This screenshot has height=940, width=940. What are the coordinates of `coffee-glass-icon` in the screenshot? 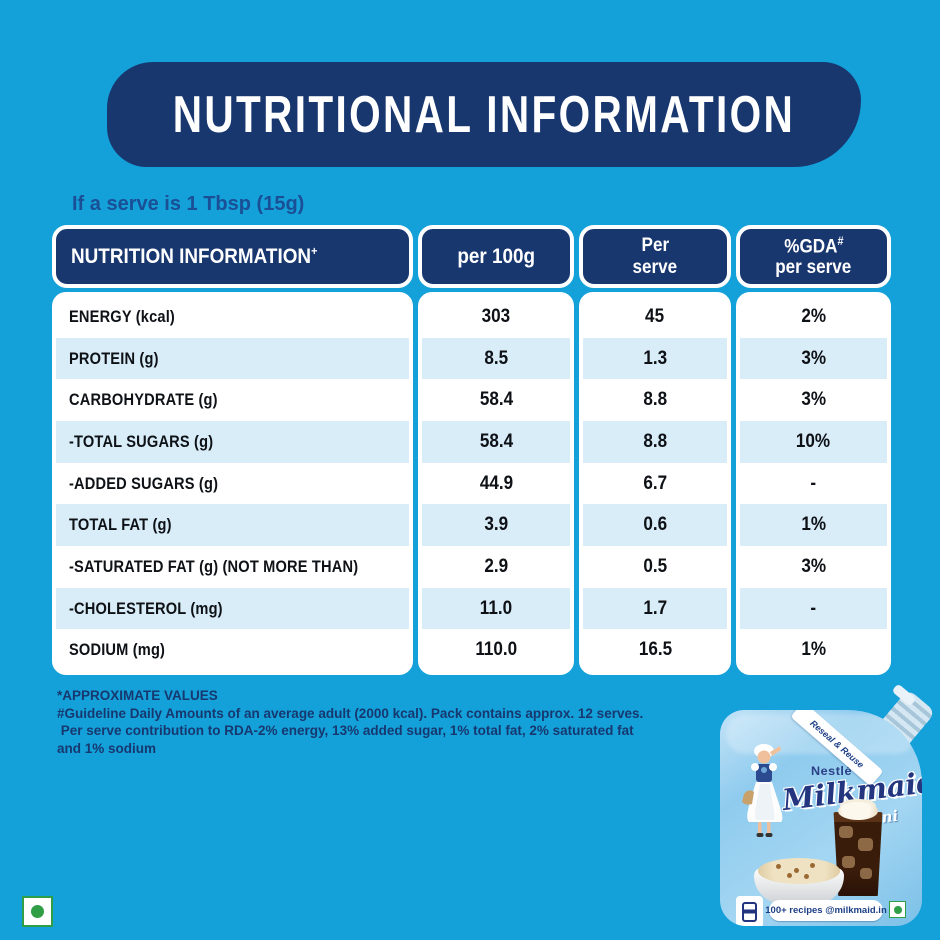 It's located at (858, 854).